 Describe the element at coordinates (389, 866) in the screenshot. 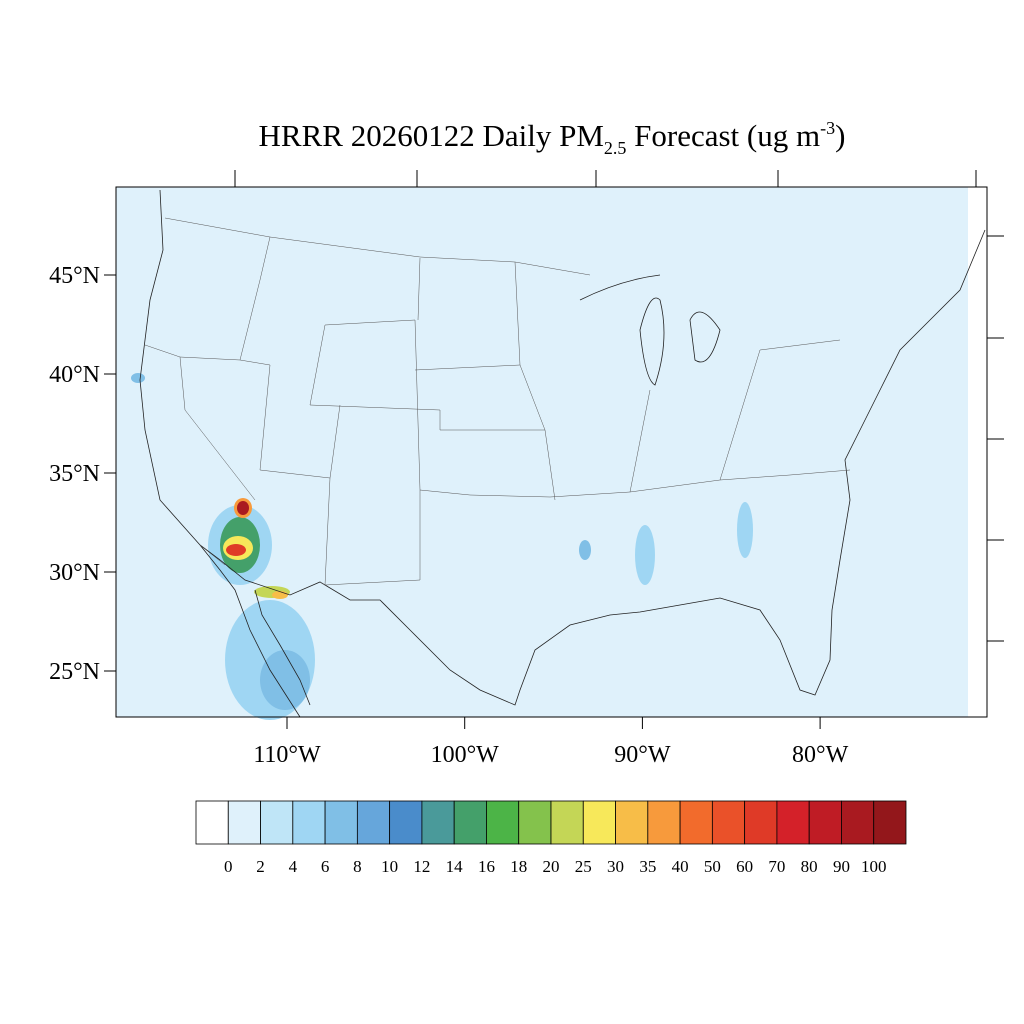

I see `colorbar-label: 10` at that location.